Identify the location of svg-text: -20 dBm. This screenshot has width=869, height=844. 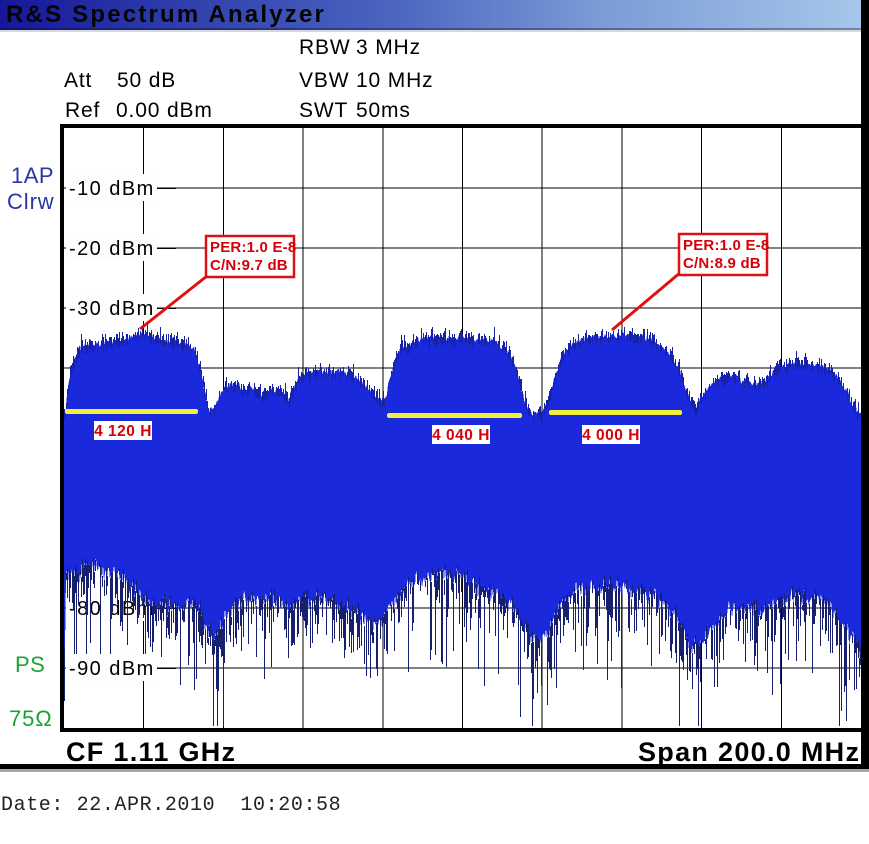
(112, 249).